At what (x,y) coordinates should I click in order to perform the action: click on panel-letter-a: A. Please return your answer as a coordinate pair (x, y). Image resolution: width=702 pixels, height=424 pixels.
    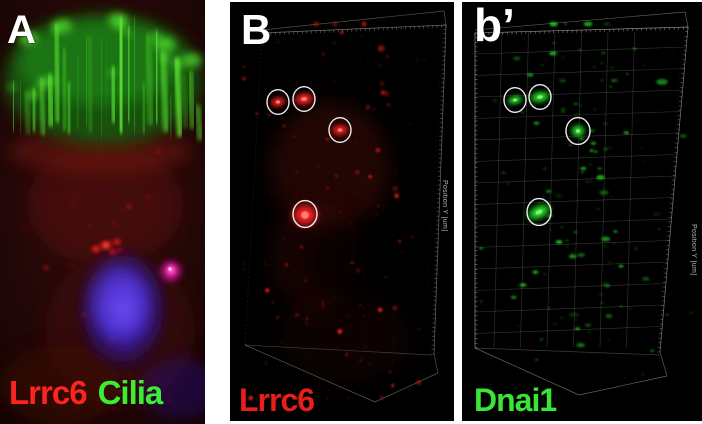
    Looking at the image, I should click on (21, 30).